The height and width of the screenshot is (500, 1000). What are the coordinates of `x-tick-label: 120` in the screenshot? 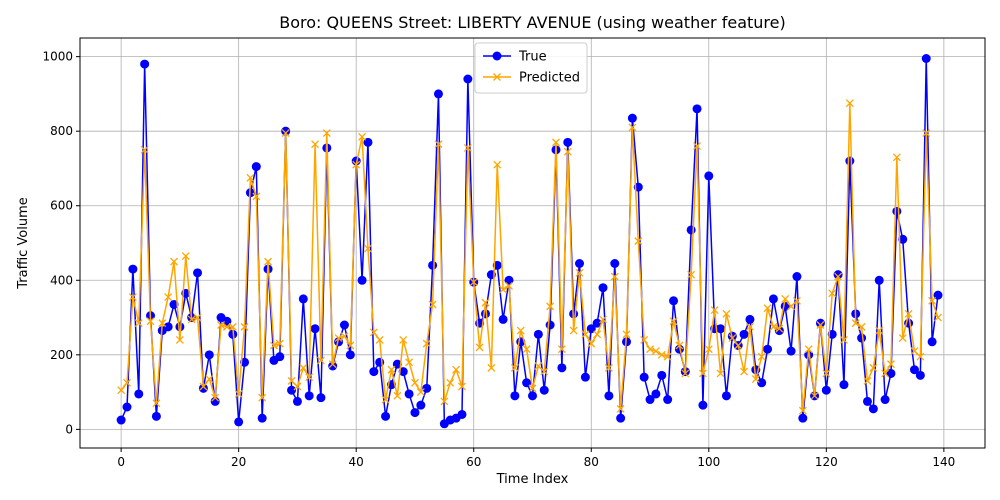 It's located at (826, 462).